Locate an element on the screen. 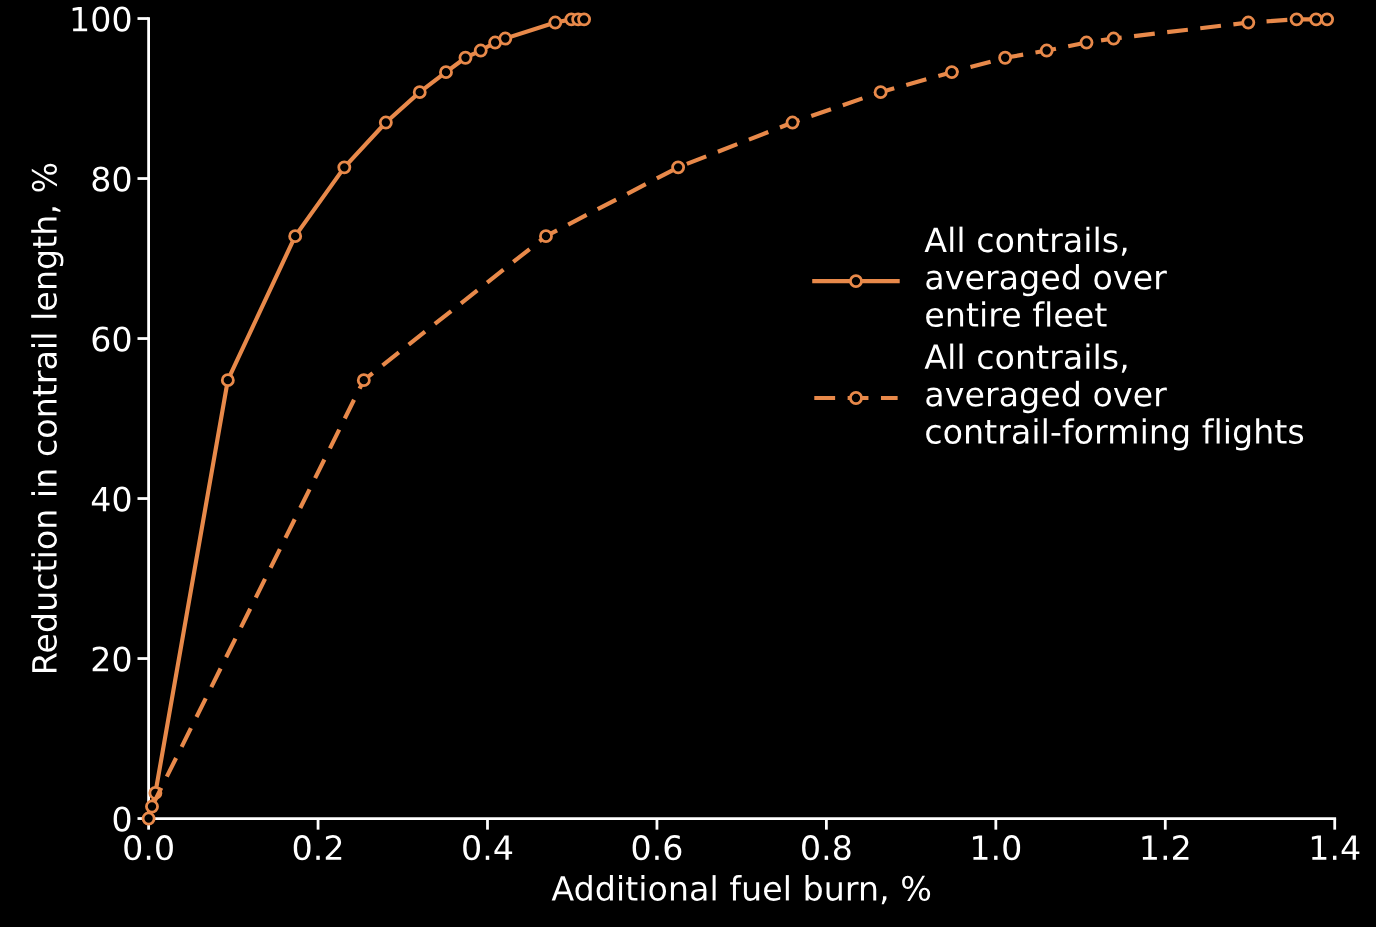 The image size is (1376, 927). x-tick-label: 1.2 is located at coordinates (1165, 847).